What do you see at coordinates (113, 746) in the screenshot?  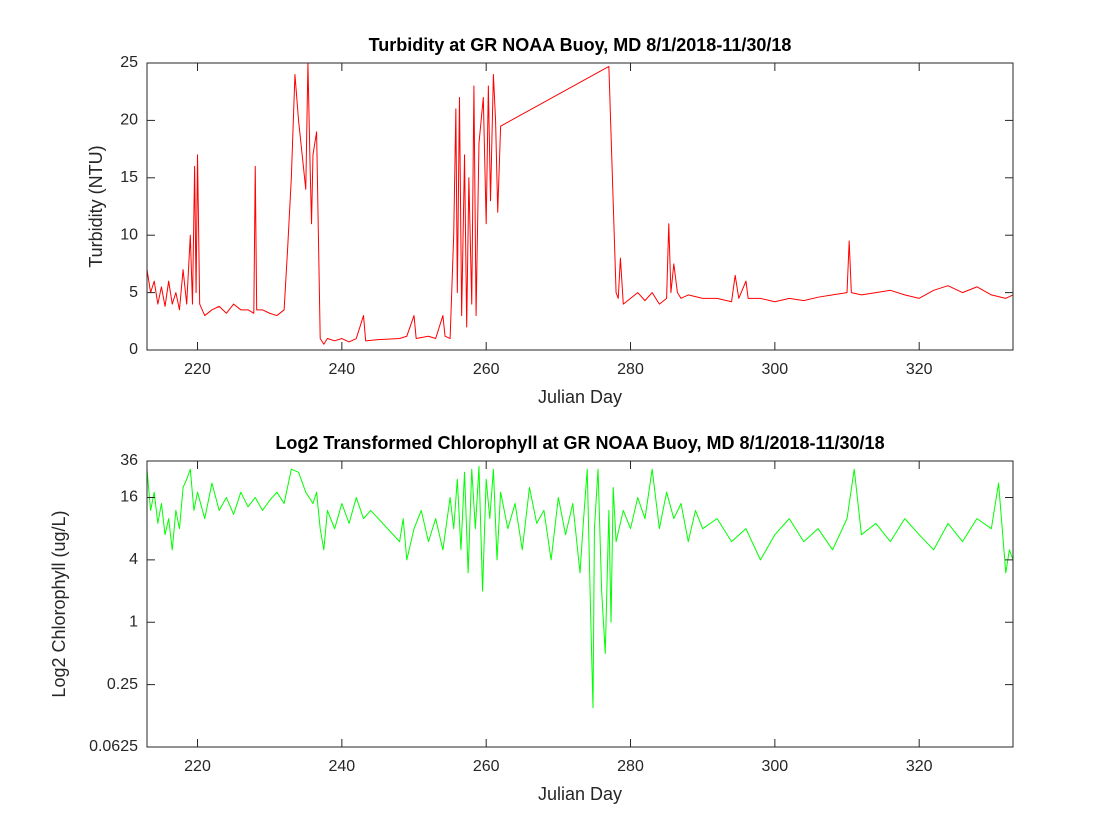 I see `y-tick-label: 0.0625` at bounding box center [113, 746].